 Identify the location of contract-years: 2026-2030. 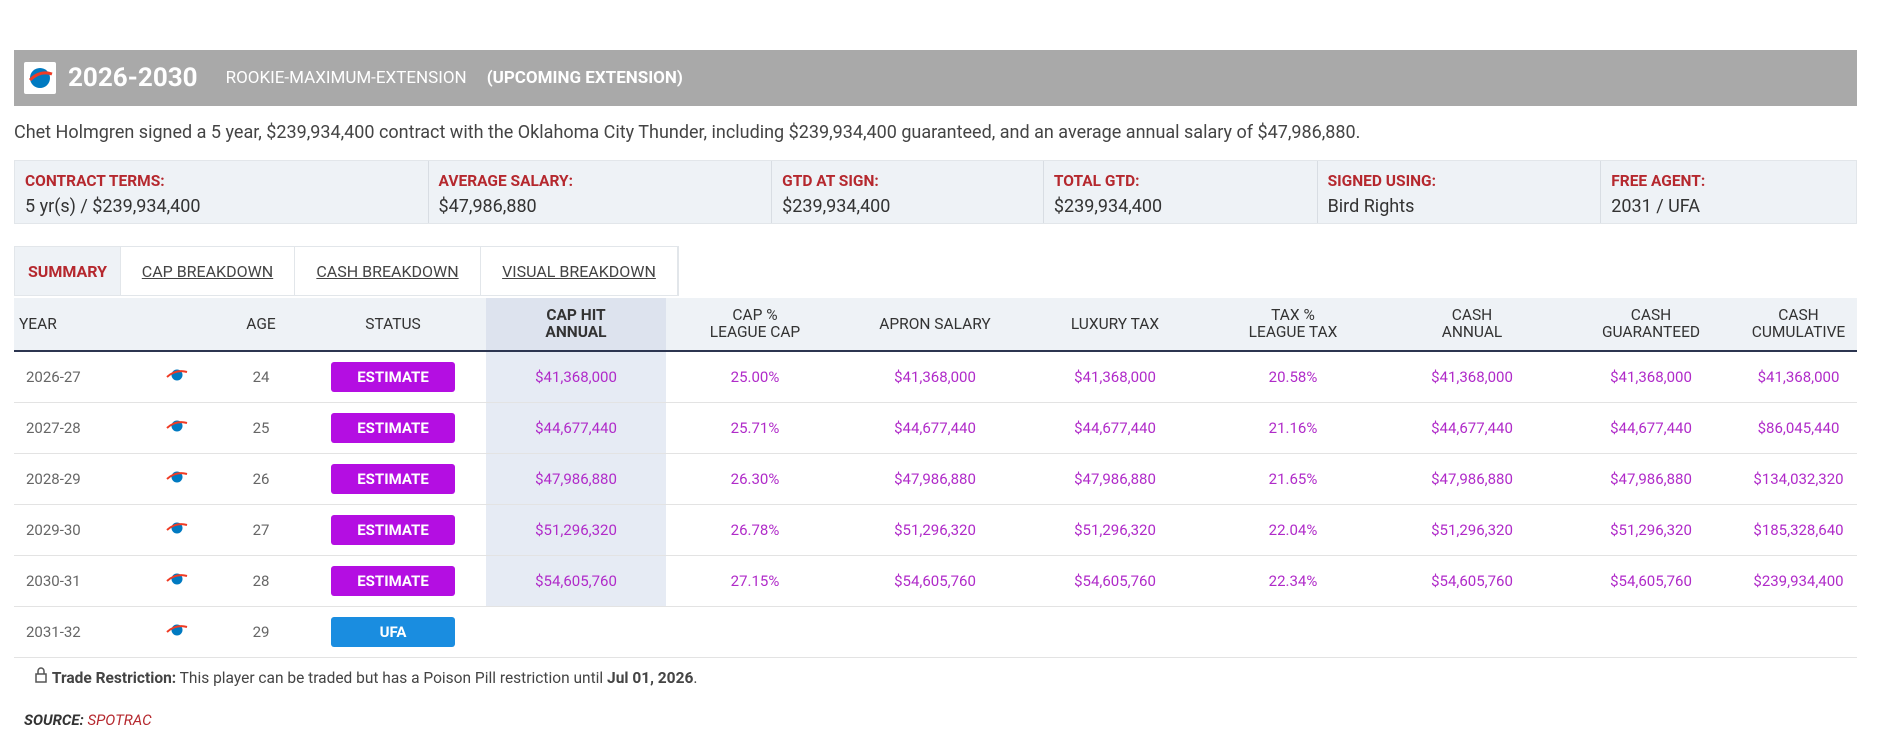
(133, 78).